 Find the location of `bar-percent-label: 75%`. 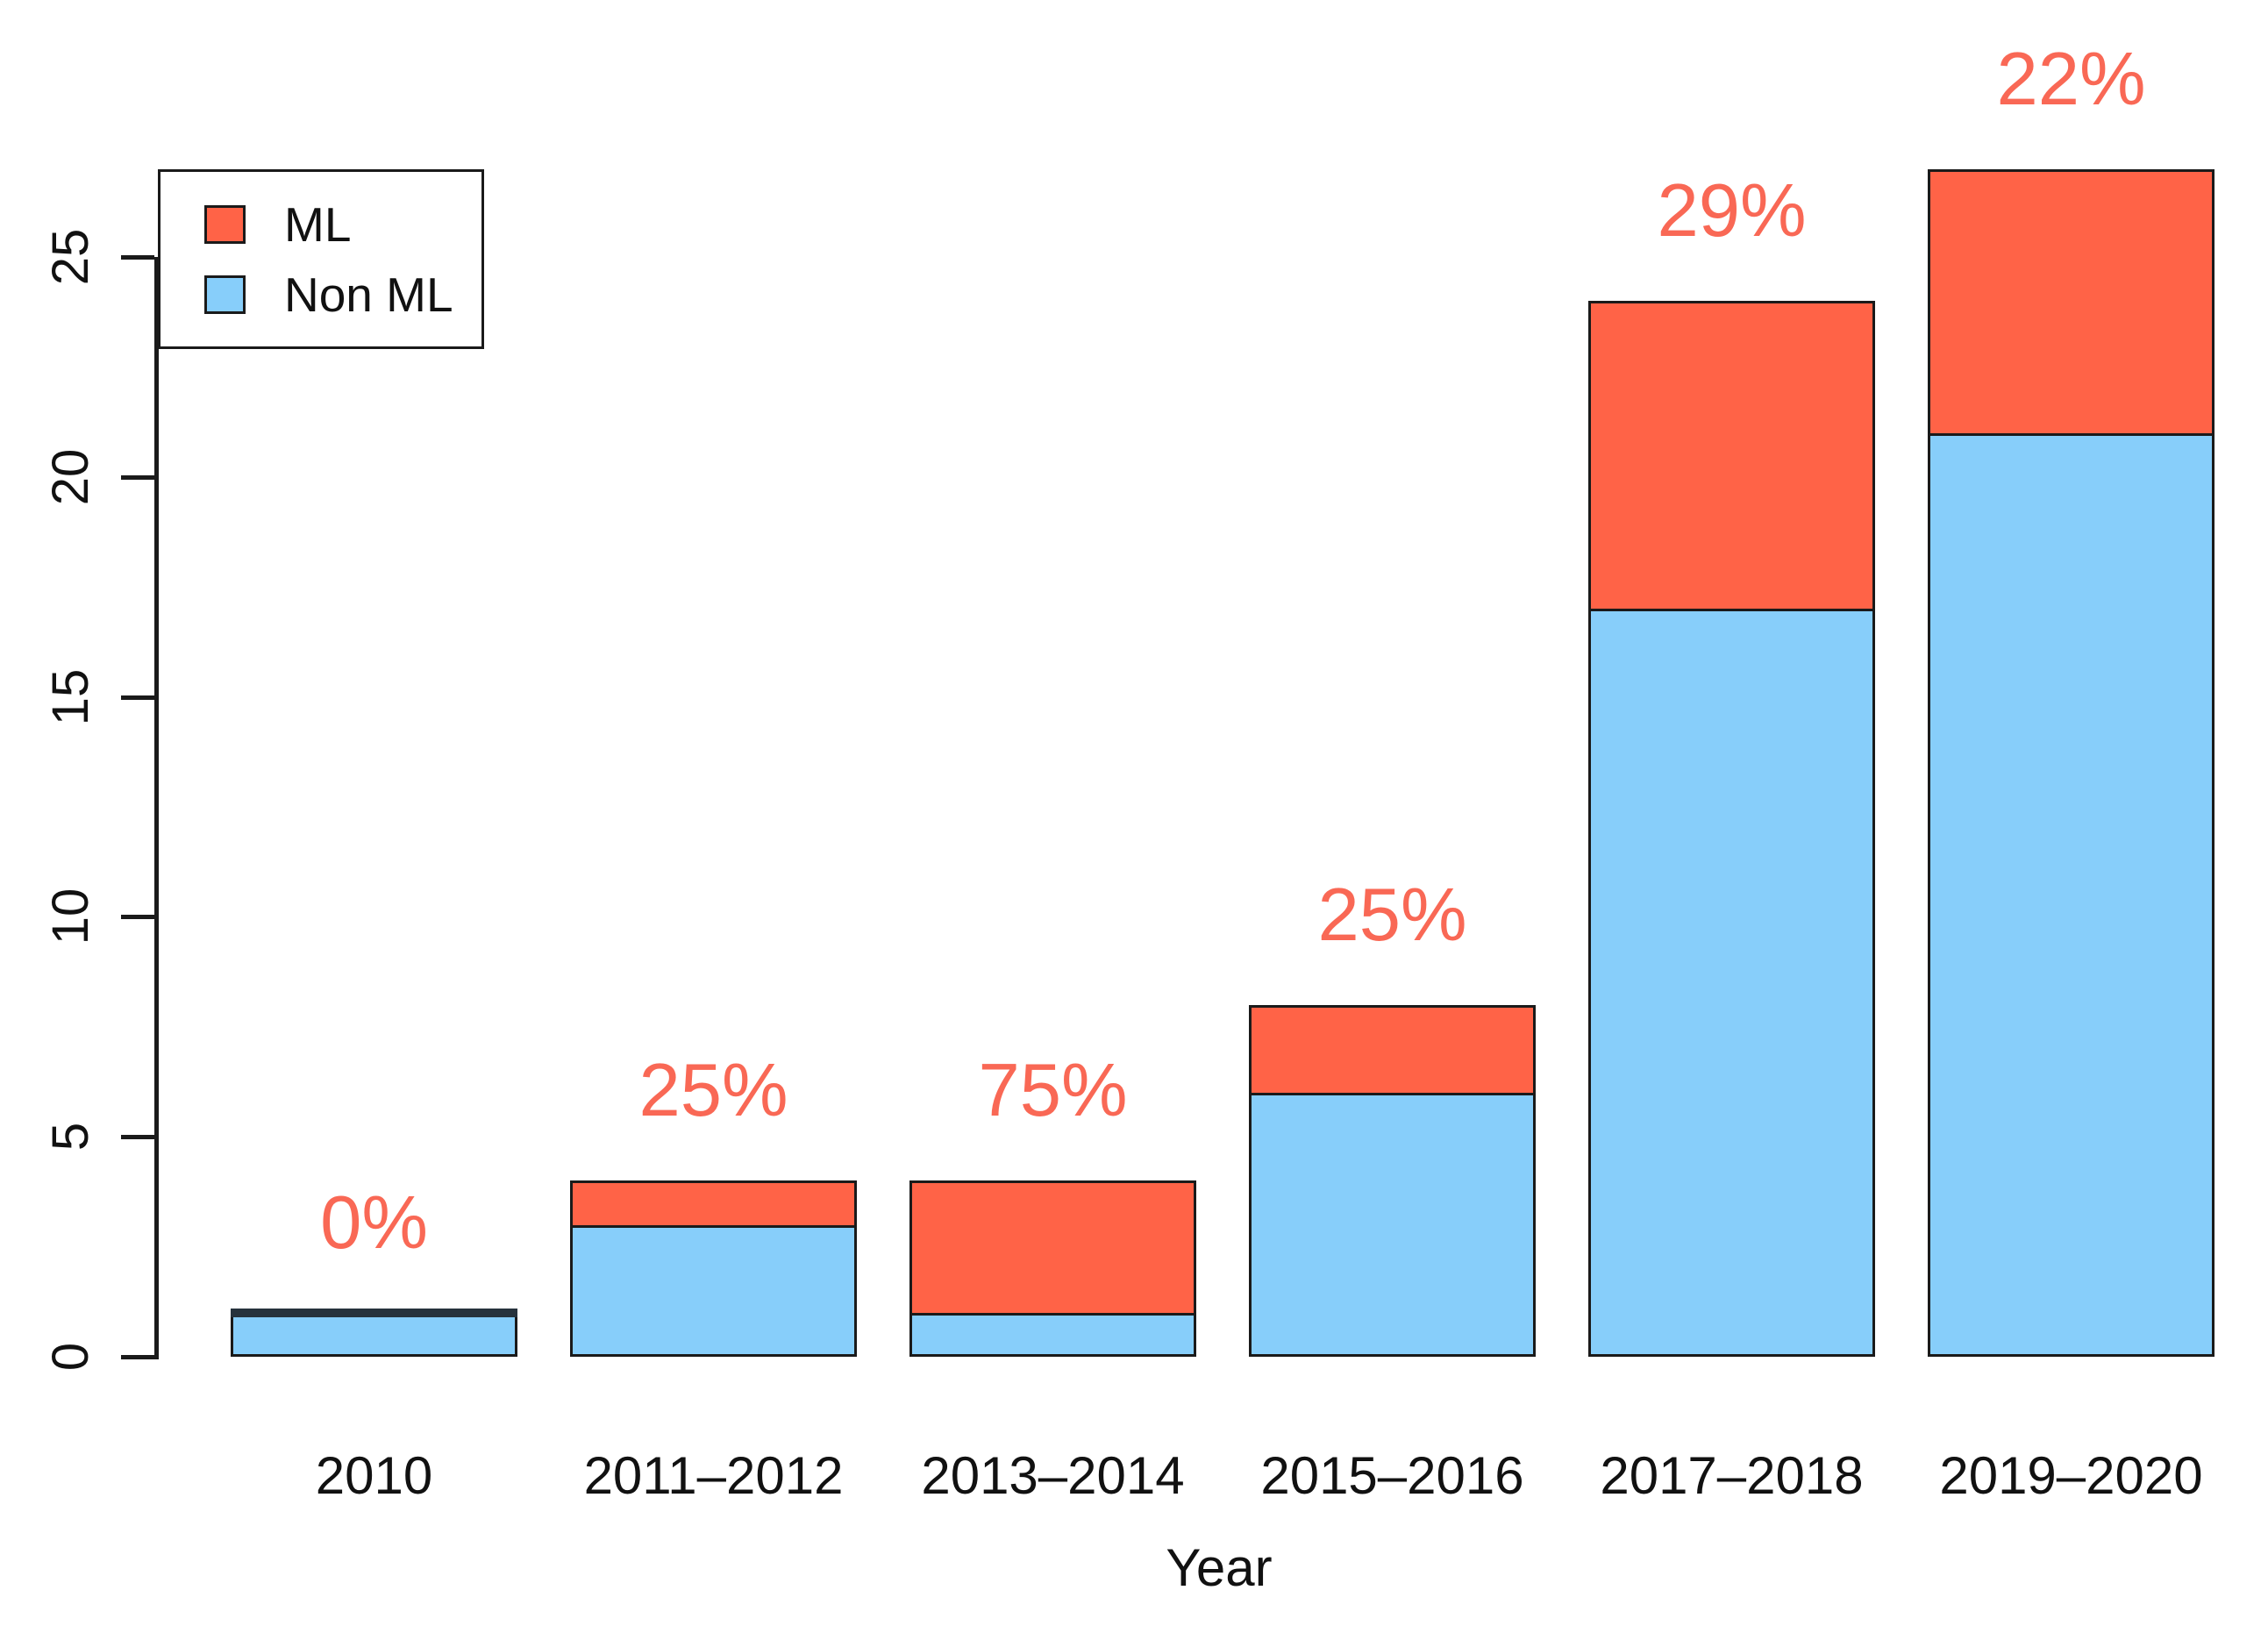

bar-percent-label: 75% is located at coordinates (1053, 1091).